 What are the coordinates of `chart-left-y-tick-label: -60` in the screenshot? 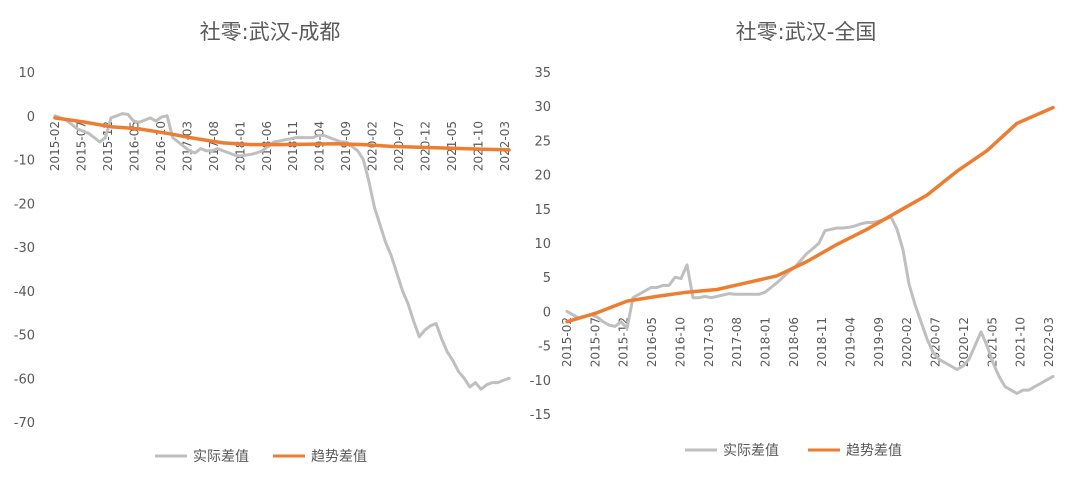 It's located at (24, 379).